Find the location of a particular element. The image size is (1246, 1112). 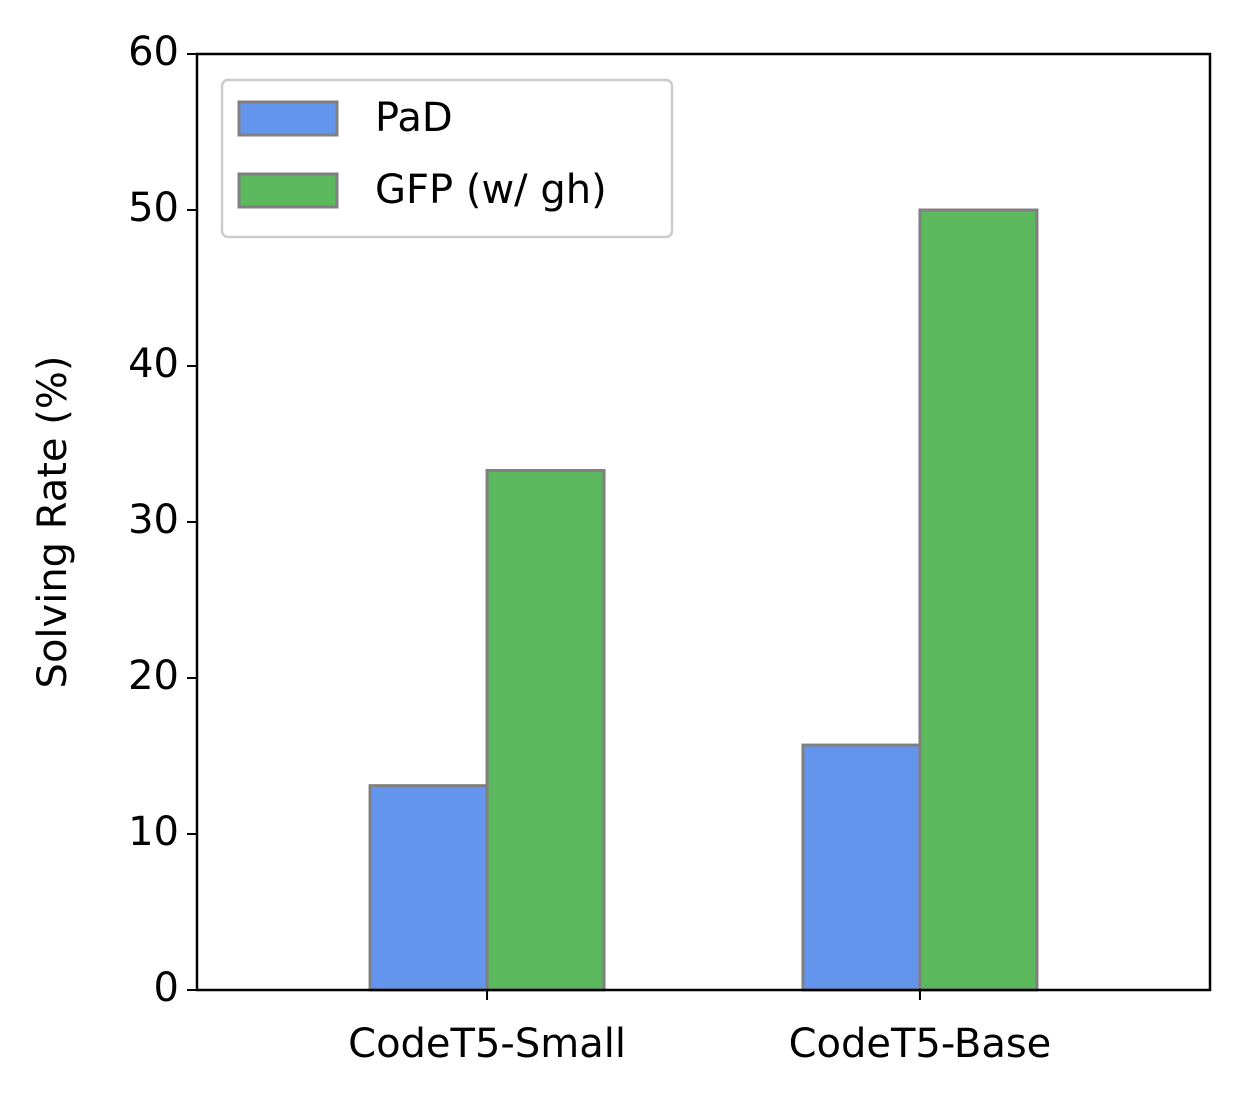

legend-label: GFP (w/ gh) is located at coordinates (491, 190).